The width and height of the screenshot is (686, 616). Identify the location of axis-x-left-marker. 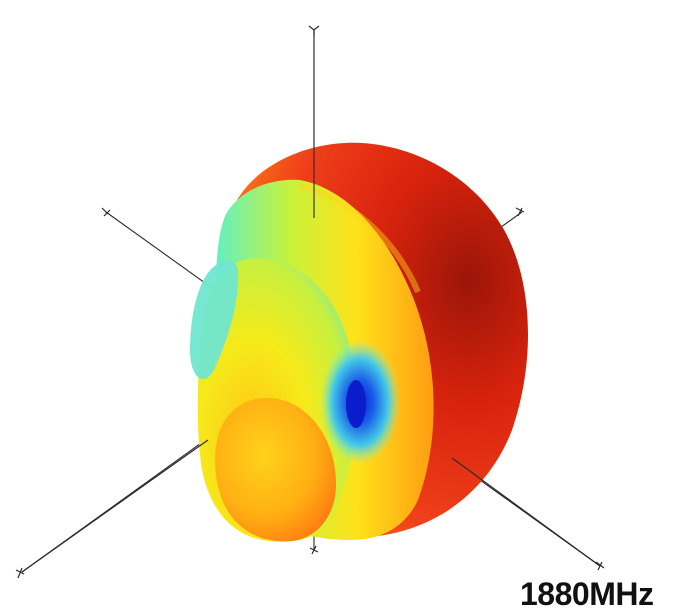
(106, 212).